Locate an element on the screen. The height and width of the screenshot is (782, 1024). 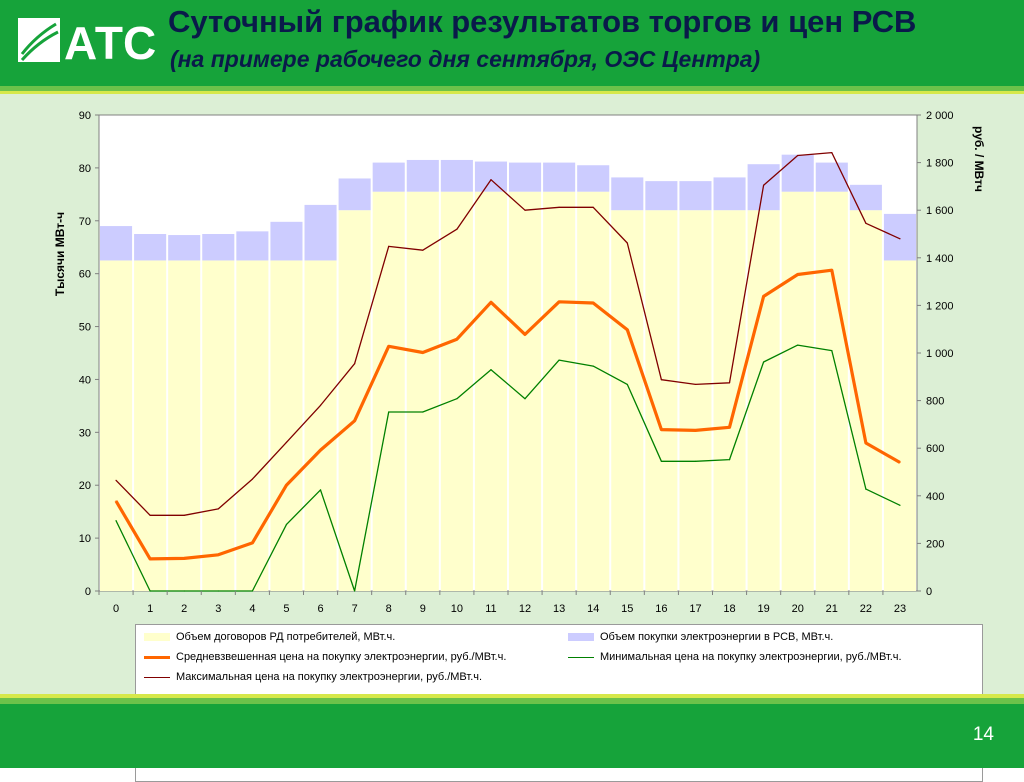
y-axis-title: Тысячи МВт-ч is located at coordinates (60, 254).